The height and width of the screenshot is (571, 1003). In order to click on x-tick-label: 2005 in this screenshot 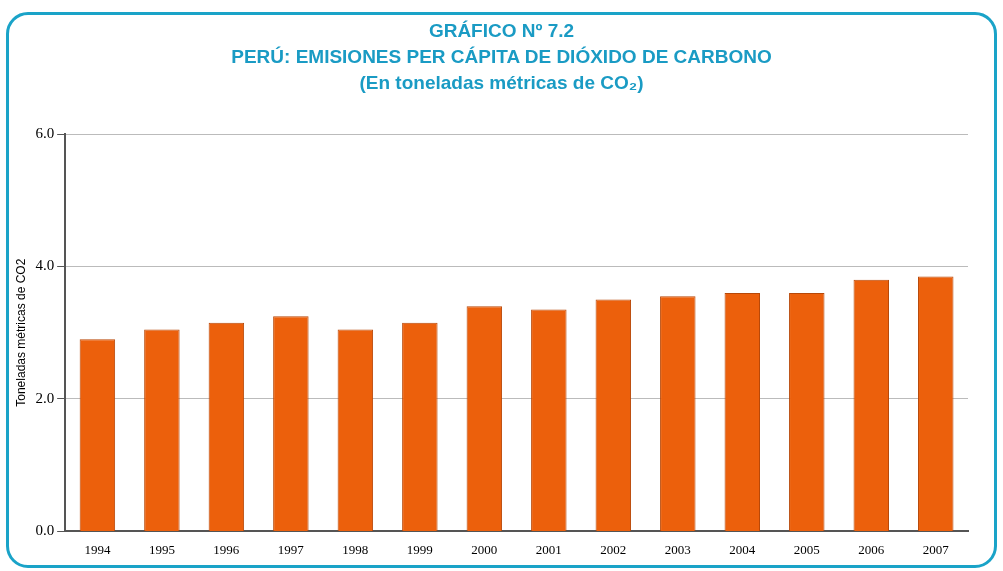, I will do `click(806, 549)`.